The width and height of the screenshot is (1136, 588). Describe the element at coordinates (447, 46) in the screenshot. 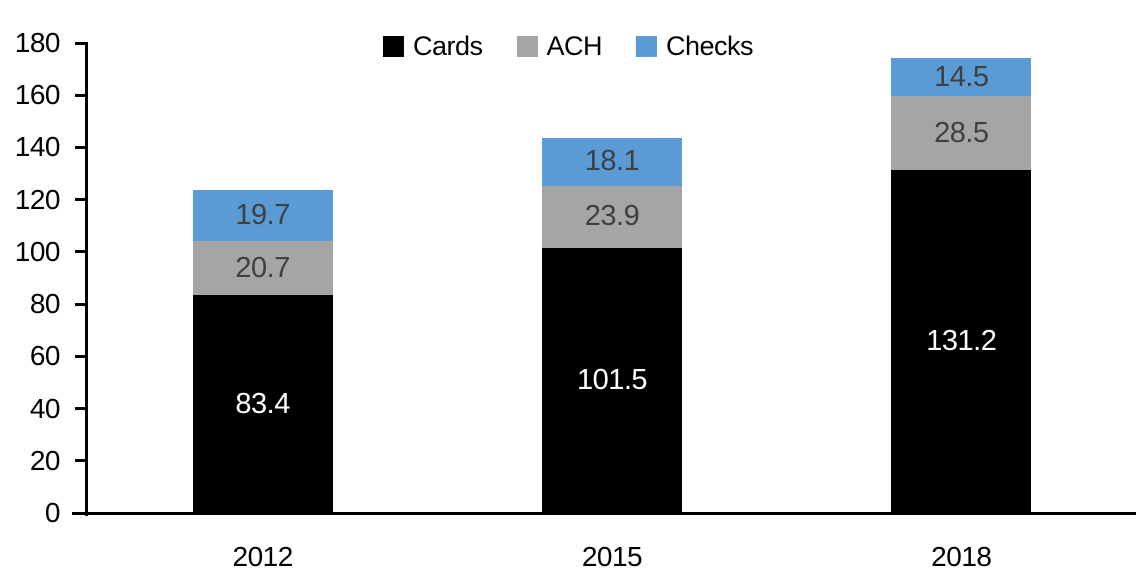

I see `legend-label: Cards` at that location.